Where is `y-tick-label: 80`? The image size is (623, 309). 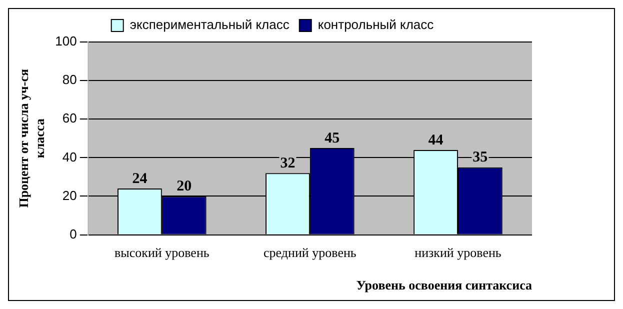 y-tick-label: 80 is located at coordinates (69, 80).